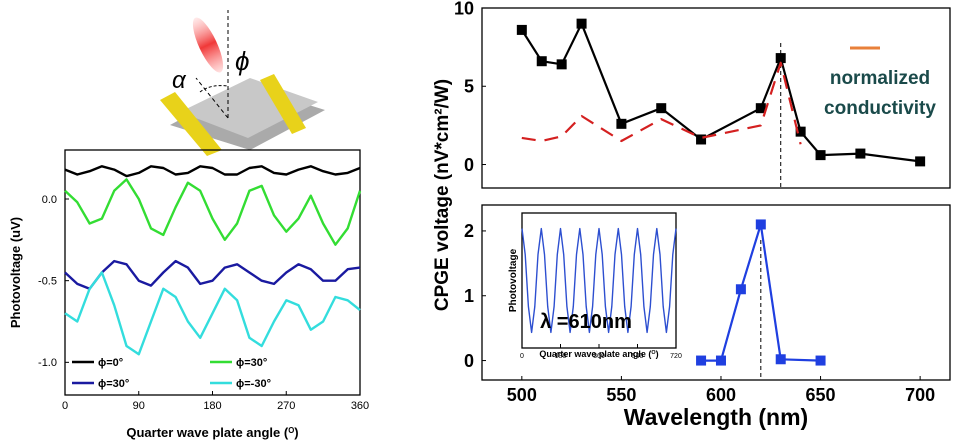  What do you see at coordinates (253, 384) in the screenshot?
I see `legend-label: ϕ=-30°` at bounding box center [253, 384].